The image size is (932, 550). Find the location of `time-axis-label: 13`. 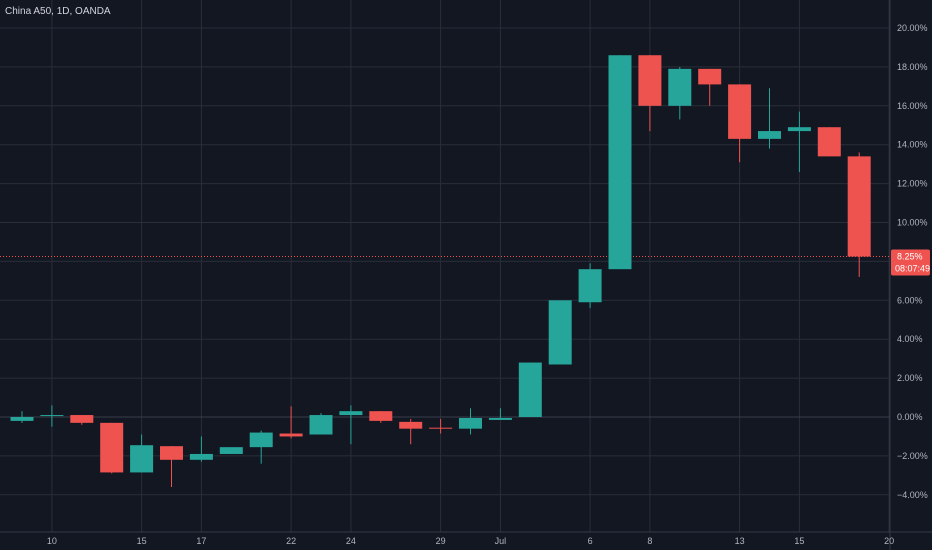

time-axis-label: 13 is located at coordinates (740, 541).